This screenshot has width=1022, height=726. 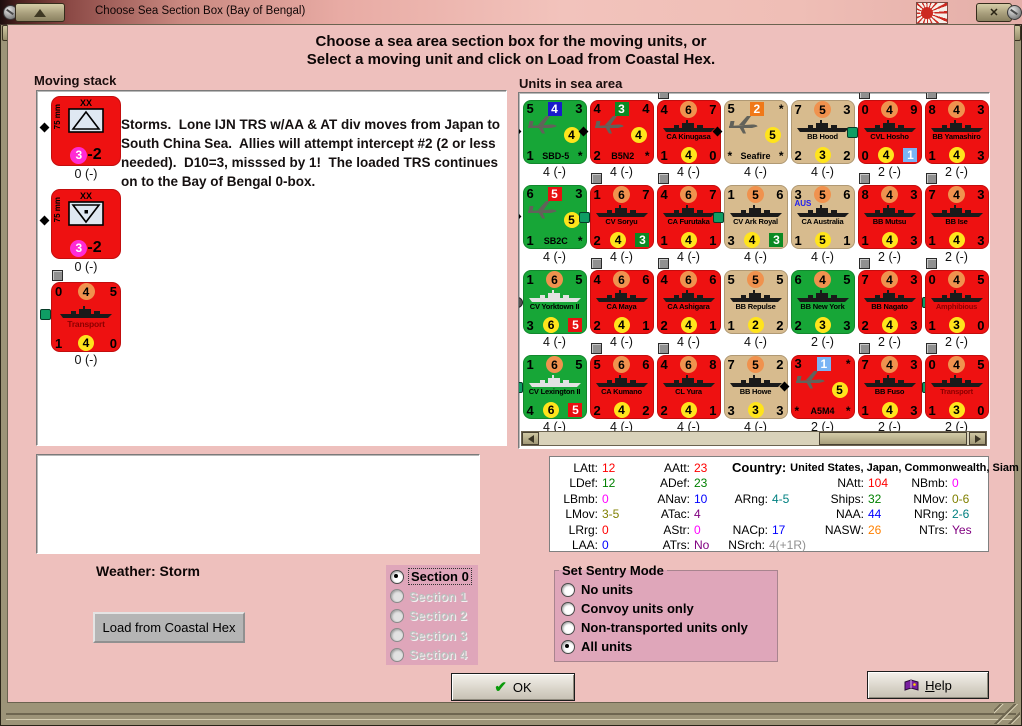 What do you see at coordinates (511, 12) in the screenshot?
I see `title-bar: Choose Sea Section Box (Bay of Bengal)` at bounding box center [511, 12].